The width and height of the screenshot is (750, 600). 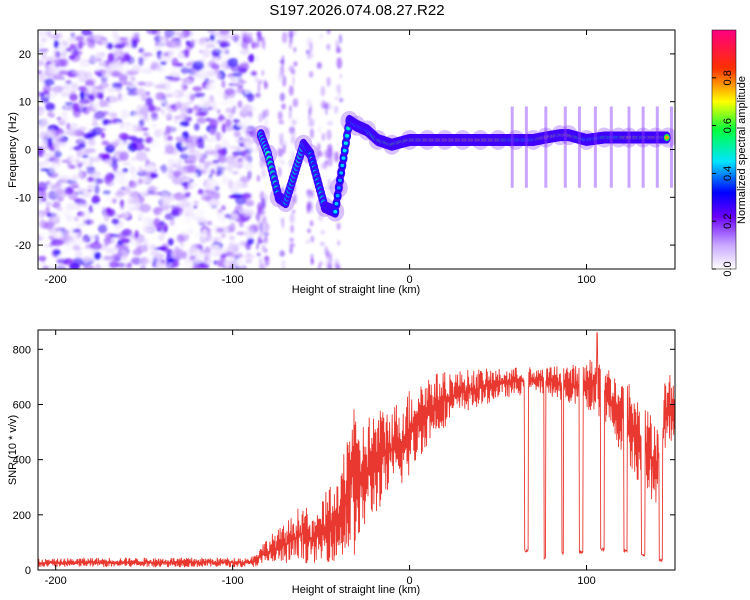 I want to click on spectrogram-trace-core, so click(x=338, y=187).